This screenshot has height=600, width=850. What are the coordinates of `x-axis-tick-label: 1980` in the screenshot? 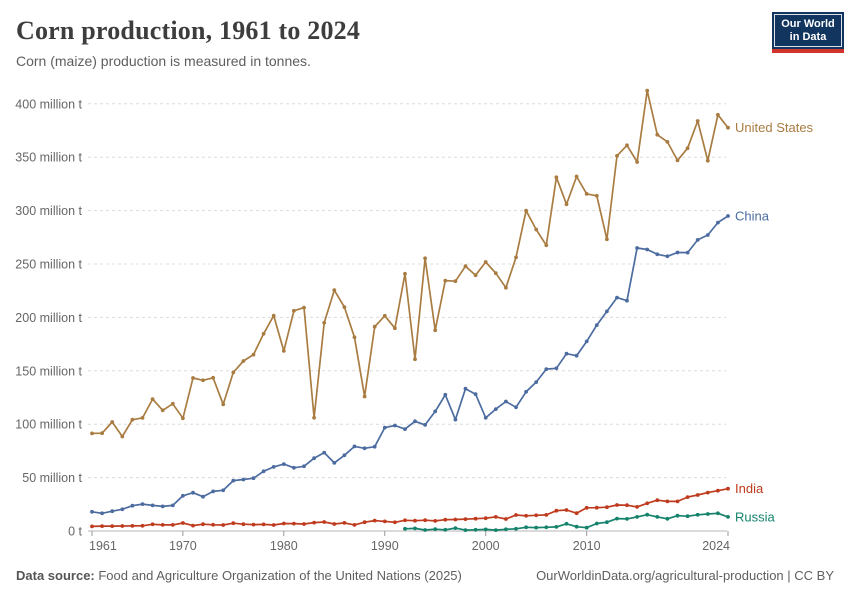 It's located at (284, 546).